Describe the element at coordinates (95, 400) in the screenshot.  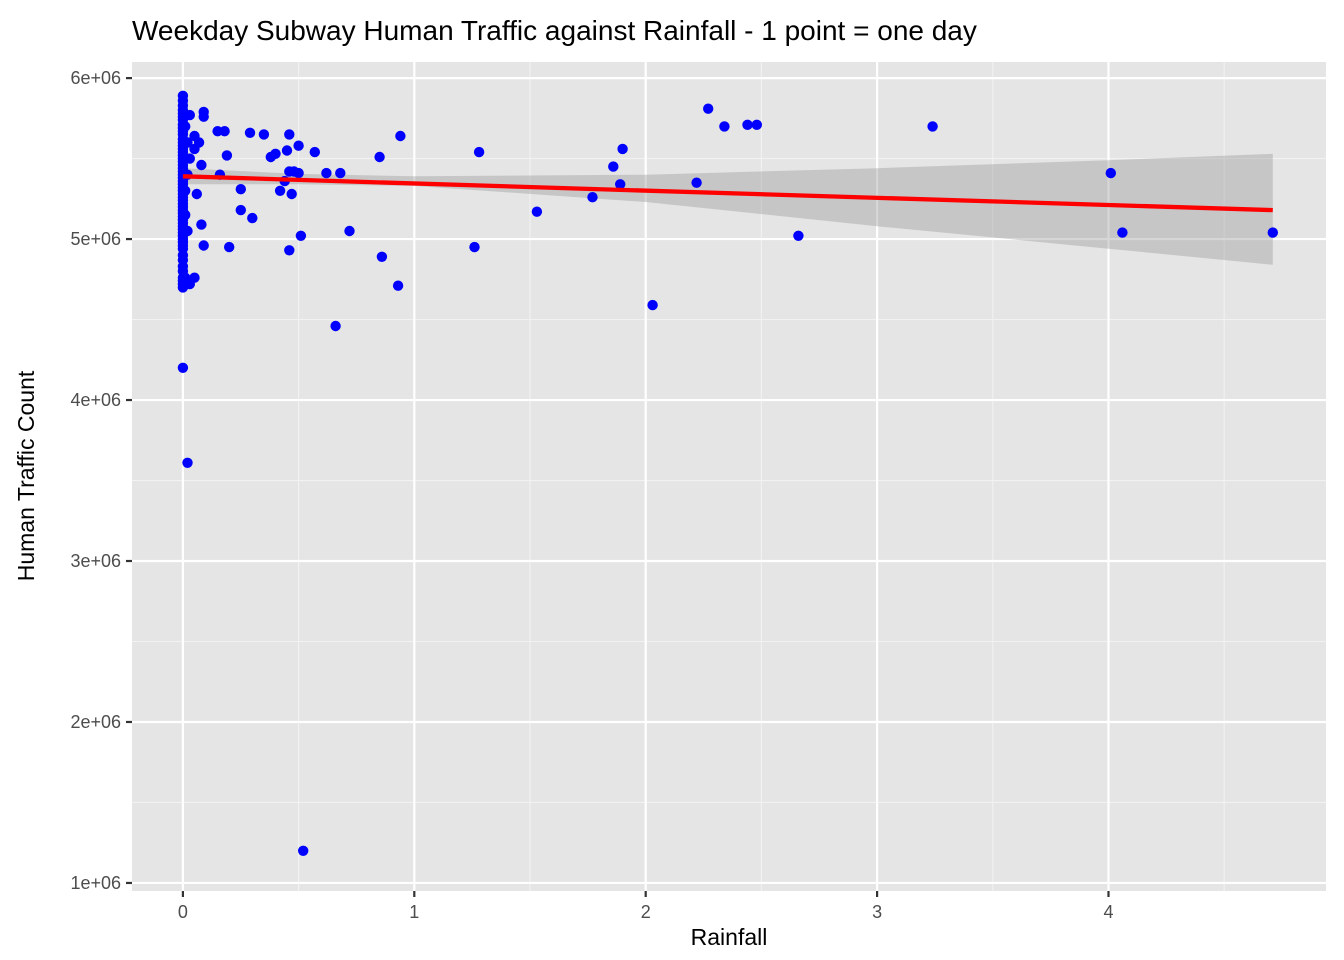
I see `y-tick-label: 4e+06` at that location.